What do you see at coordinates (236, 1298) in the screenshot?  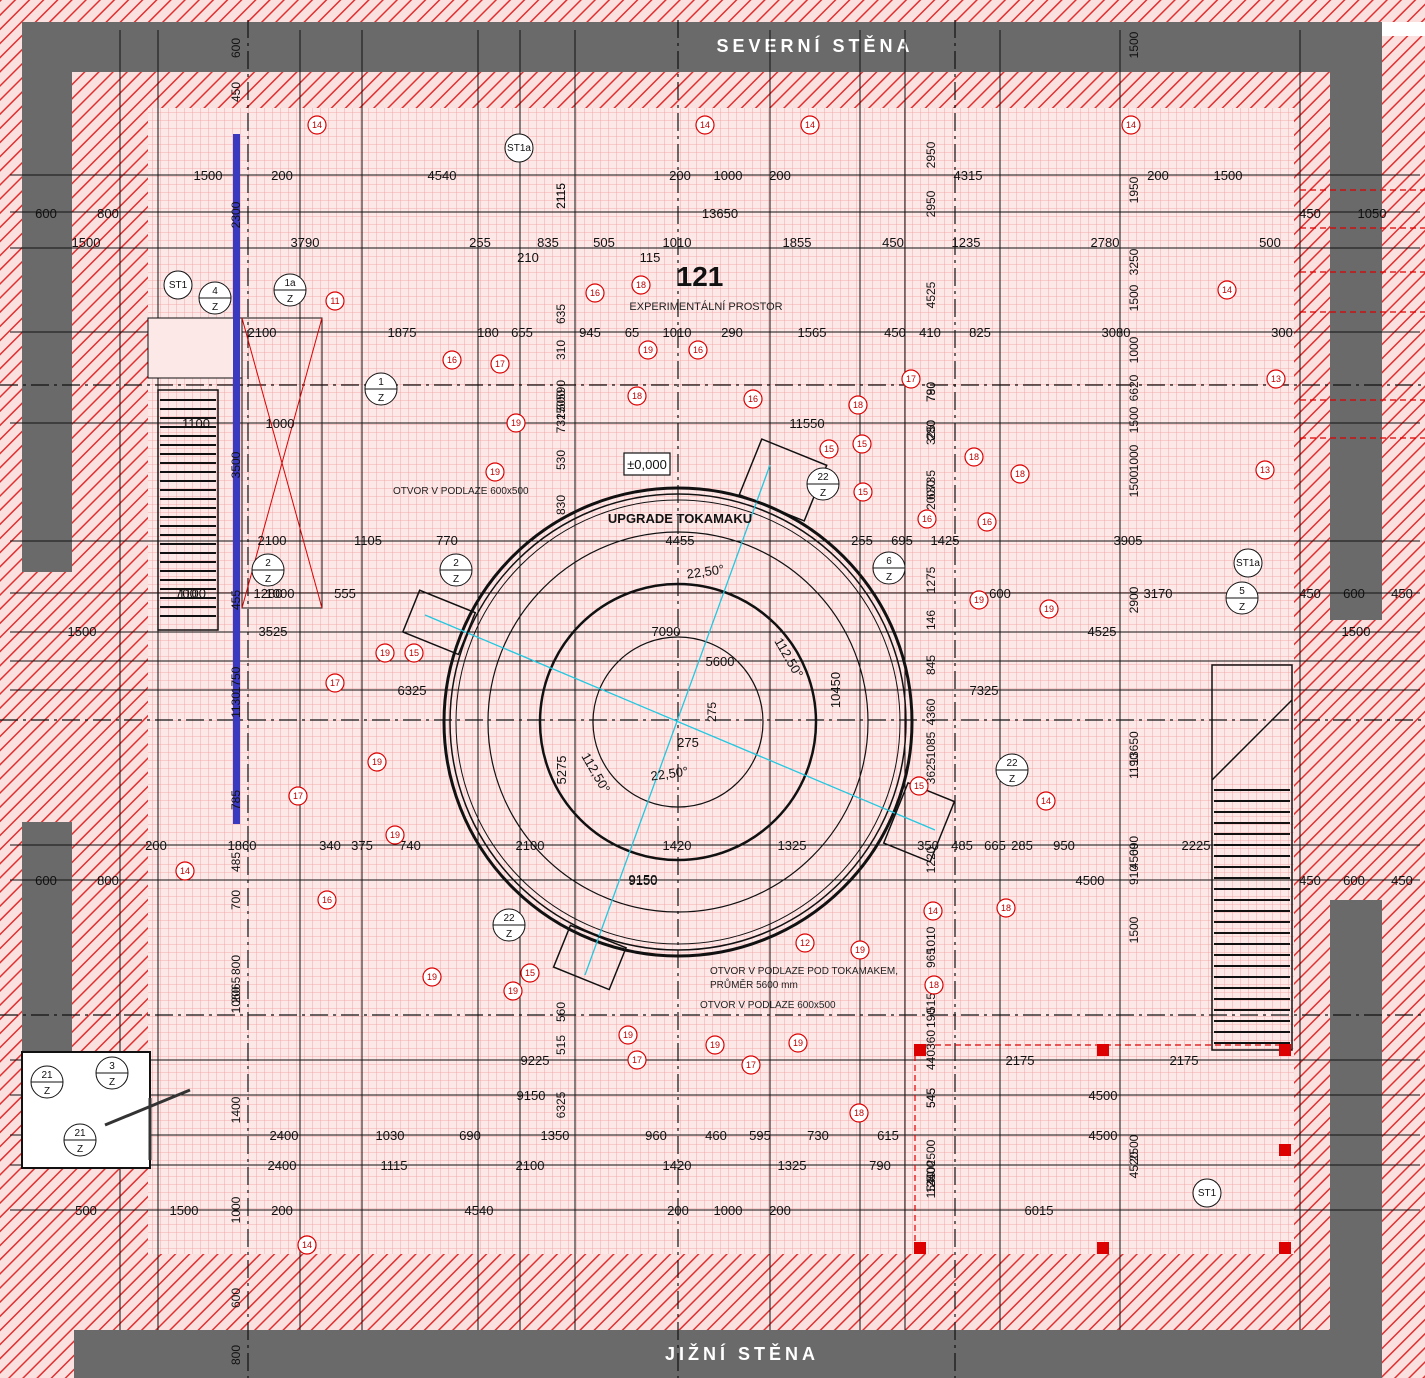 I see `dim-left_col-15: 600` at bounding box center [236, 1298].